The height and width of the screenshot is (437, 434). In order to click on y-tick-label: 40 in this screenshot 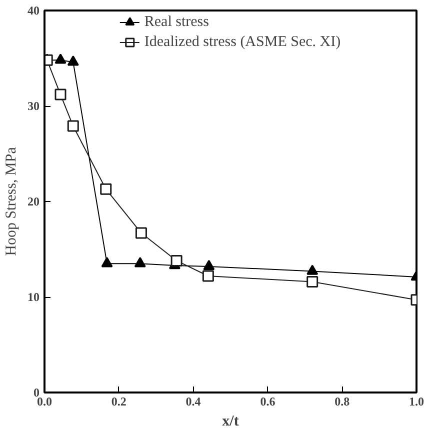, I will do `click(34, 11)`.